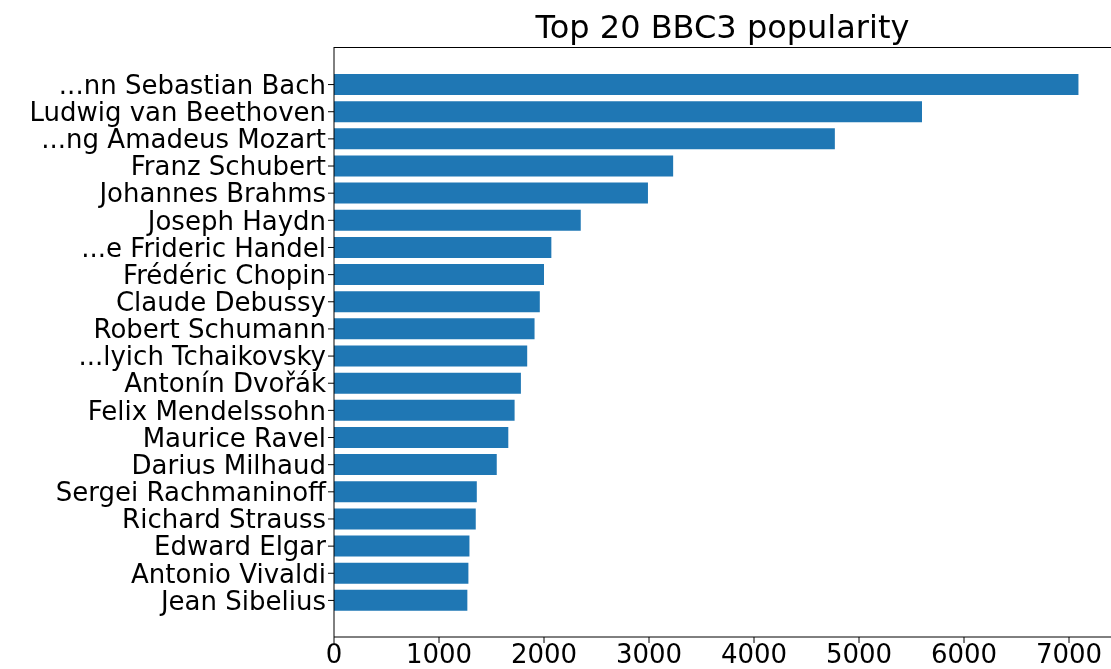 This screenshot has height=669, width=1111. Describe the element at coordinates (964, 654) in the screenshot. I see `x-tick-label: 6000` at that location.